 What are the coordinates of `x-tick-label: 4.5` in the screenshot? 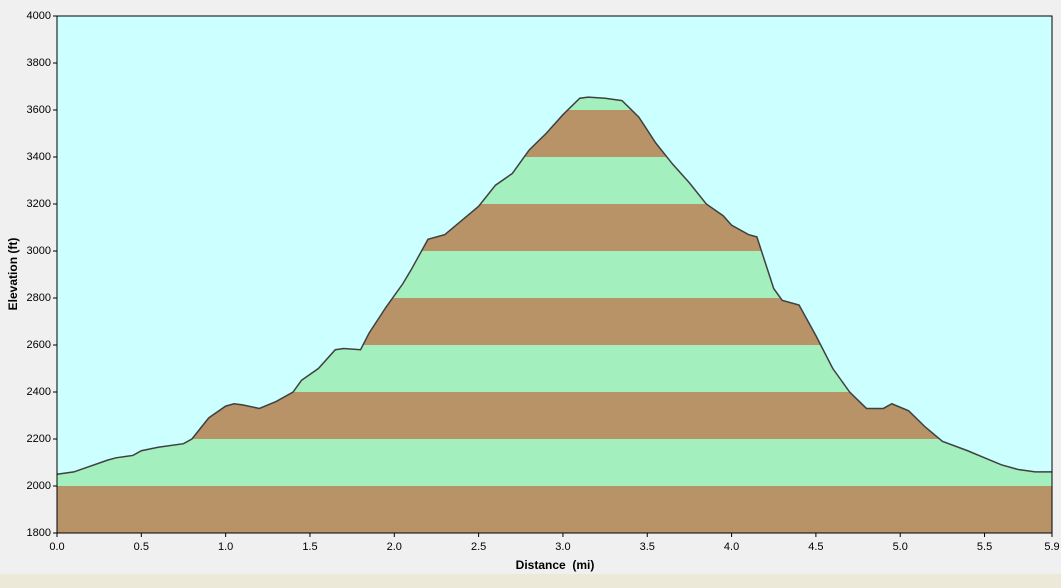 It's located at (815, 547).